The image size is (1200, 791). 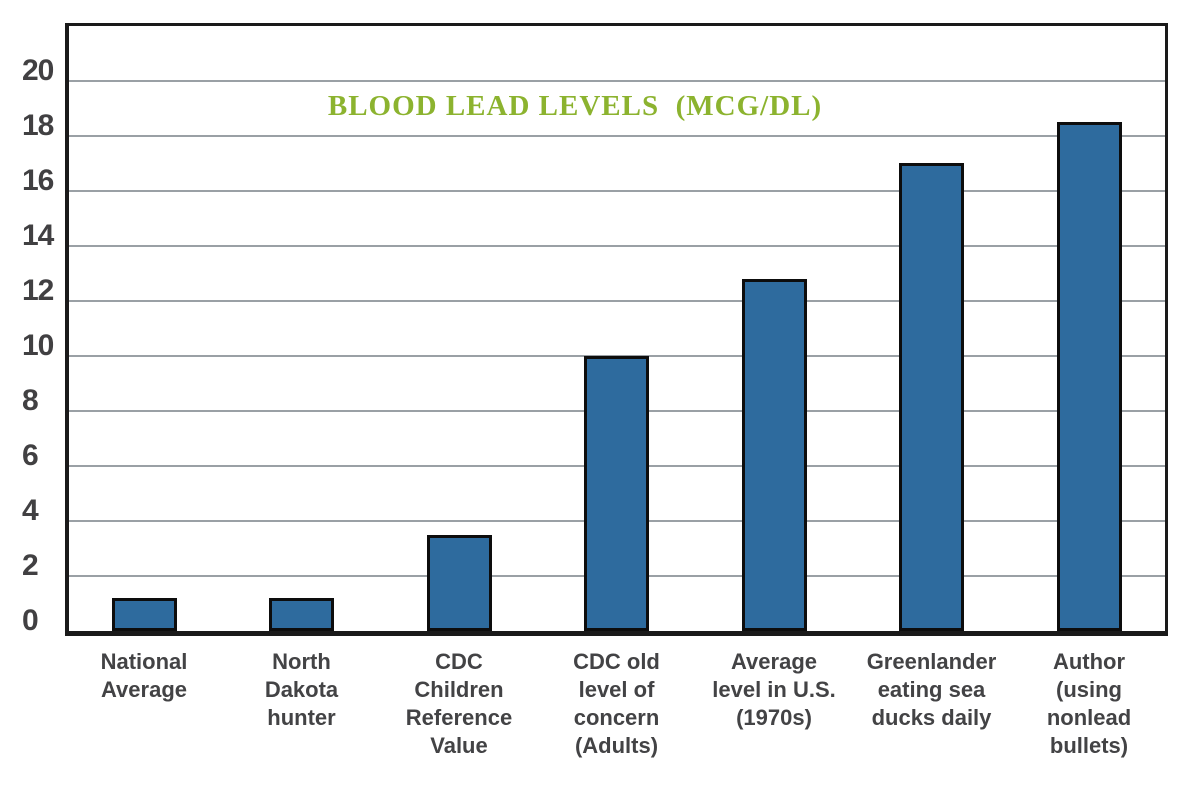 I want to click on chart-title: BLOOD LEAD LEVELS (MCG/DL), so click(x=575, y=106).